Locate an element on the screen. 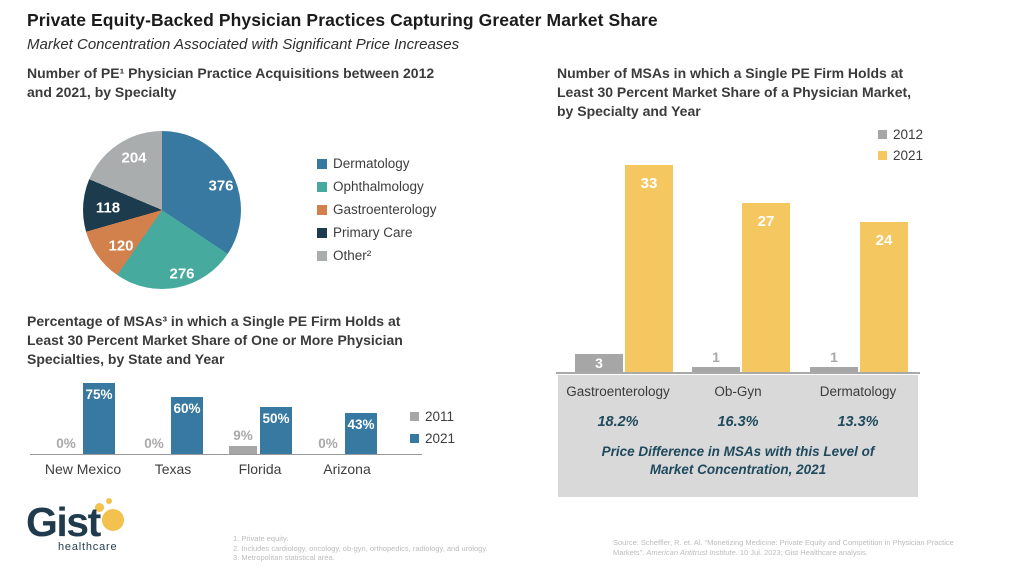 The image size is (1024, 570). ob-gyn-2021-bar: 27 is located at coordinates (766, 287).